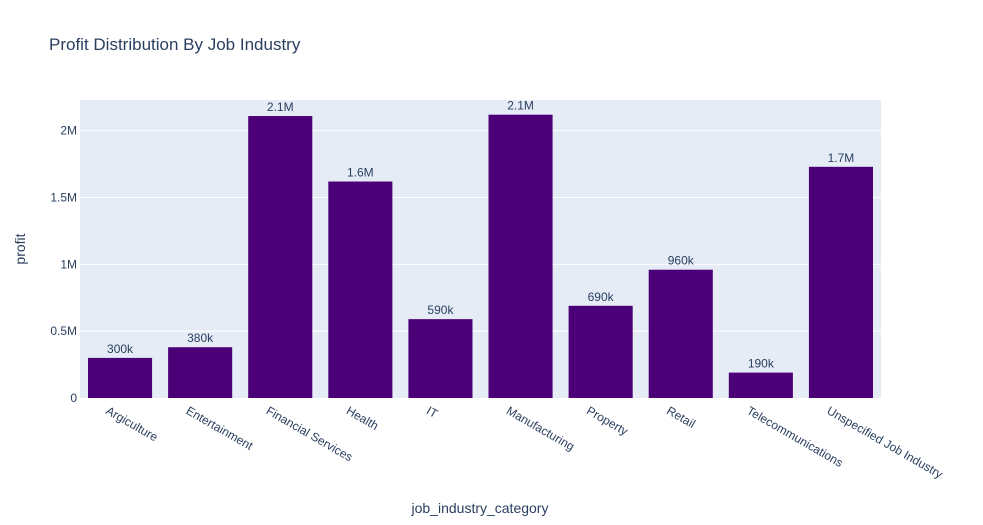 The width and height of the screenshot is (983, 525). I want to click on y-tick-label: 1.5M, so click(63, 198).